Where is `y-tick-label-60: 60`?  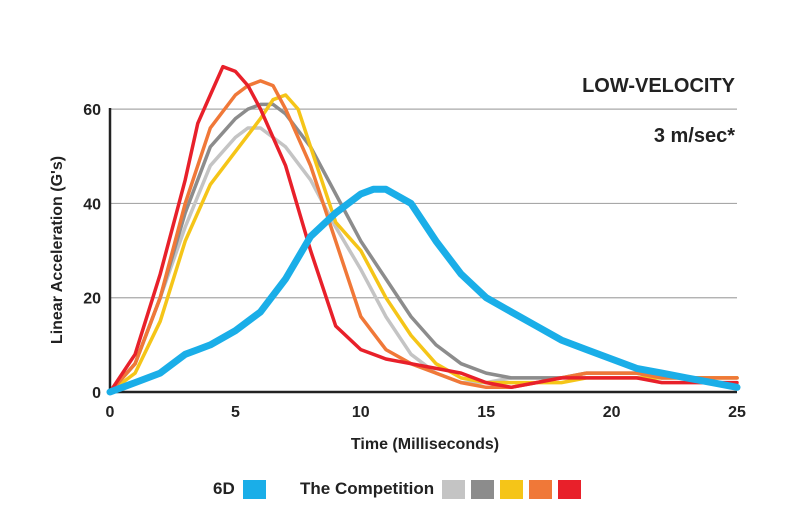 y-tick-label-60: 60 is located at coordinates (92, 110).